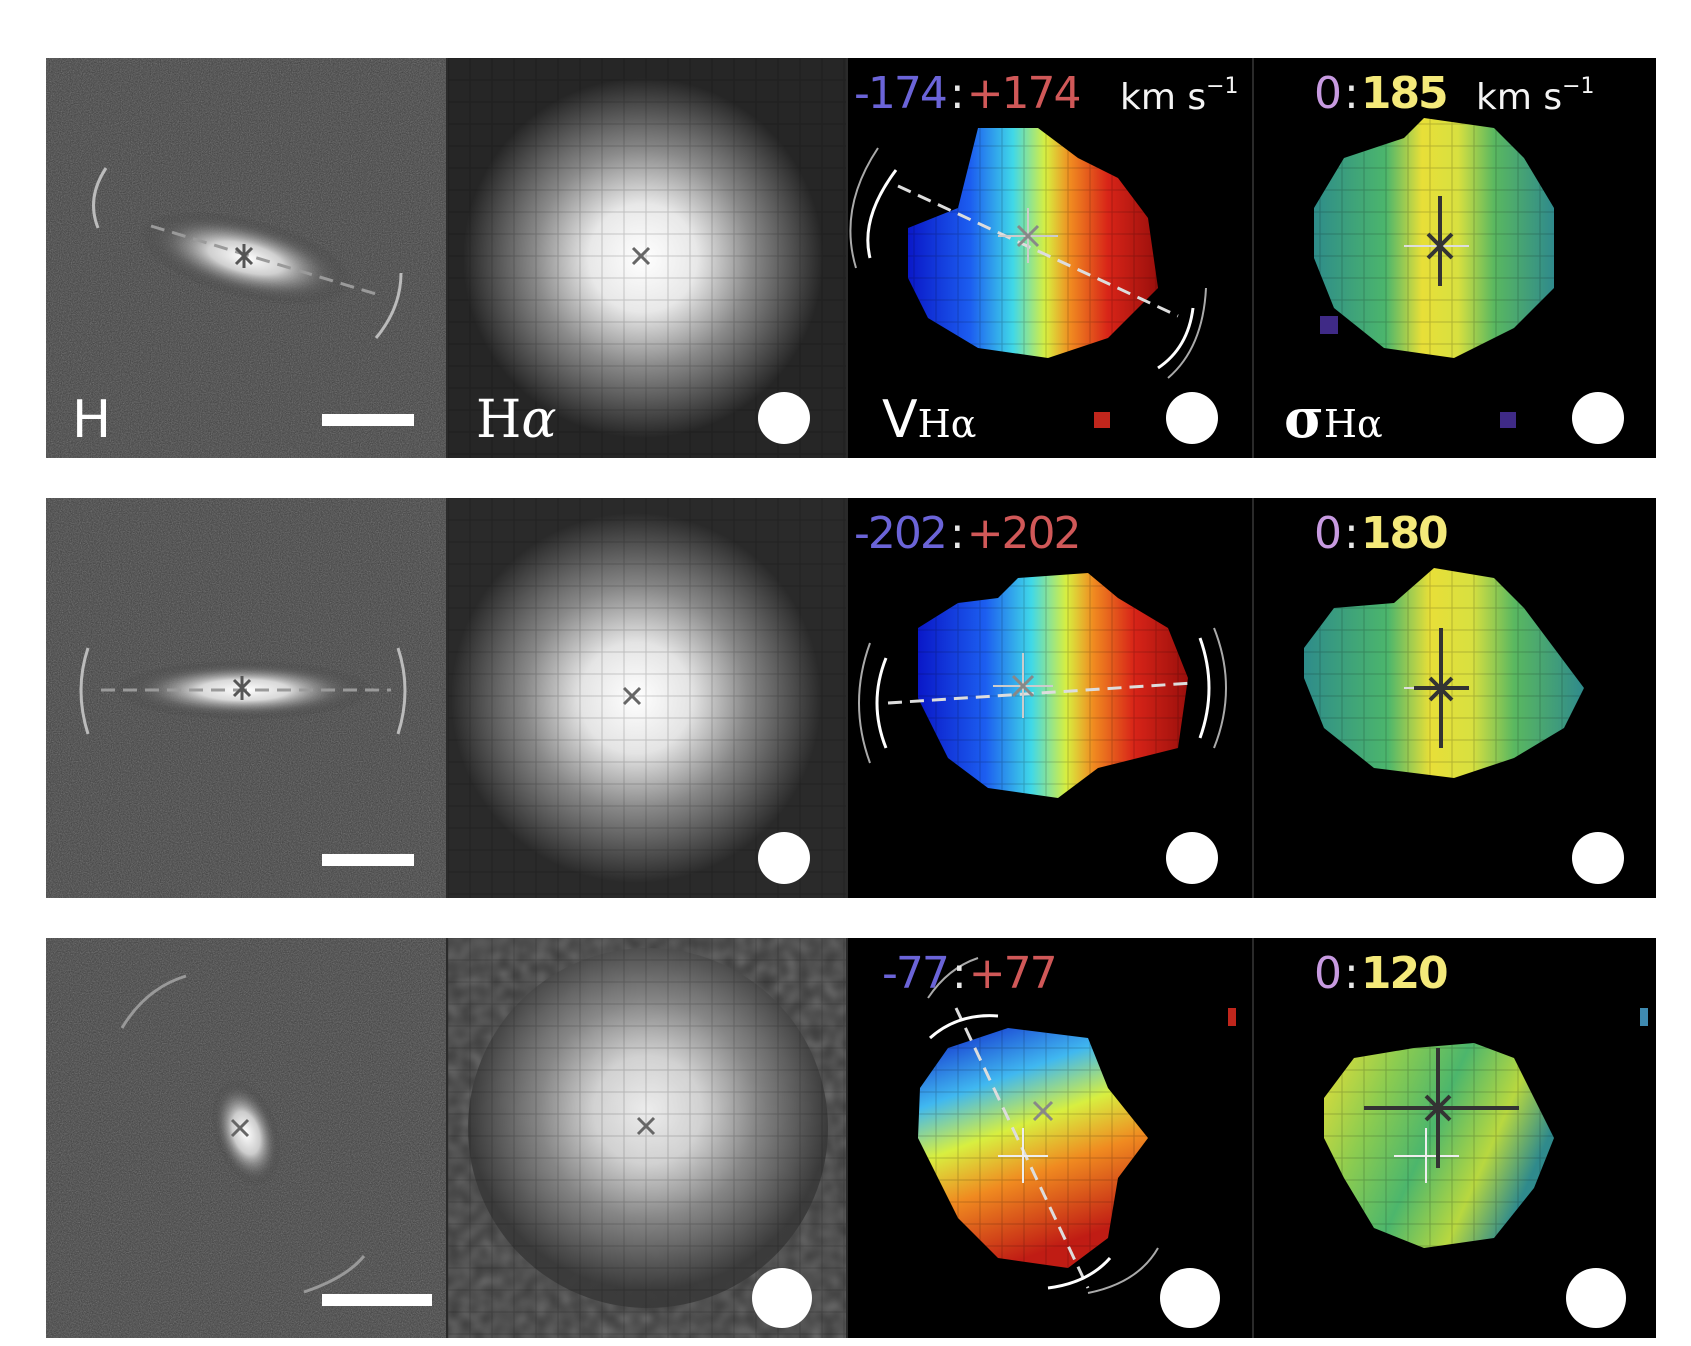 The height and width of the screenshot is (1346, 1691). Describe the element at coordinates (1404, 93) in the screenshot. I see `dispersion-max: 185` at that location.